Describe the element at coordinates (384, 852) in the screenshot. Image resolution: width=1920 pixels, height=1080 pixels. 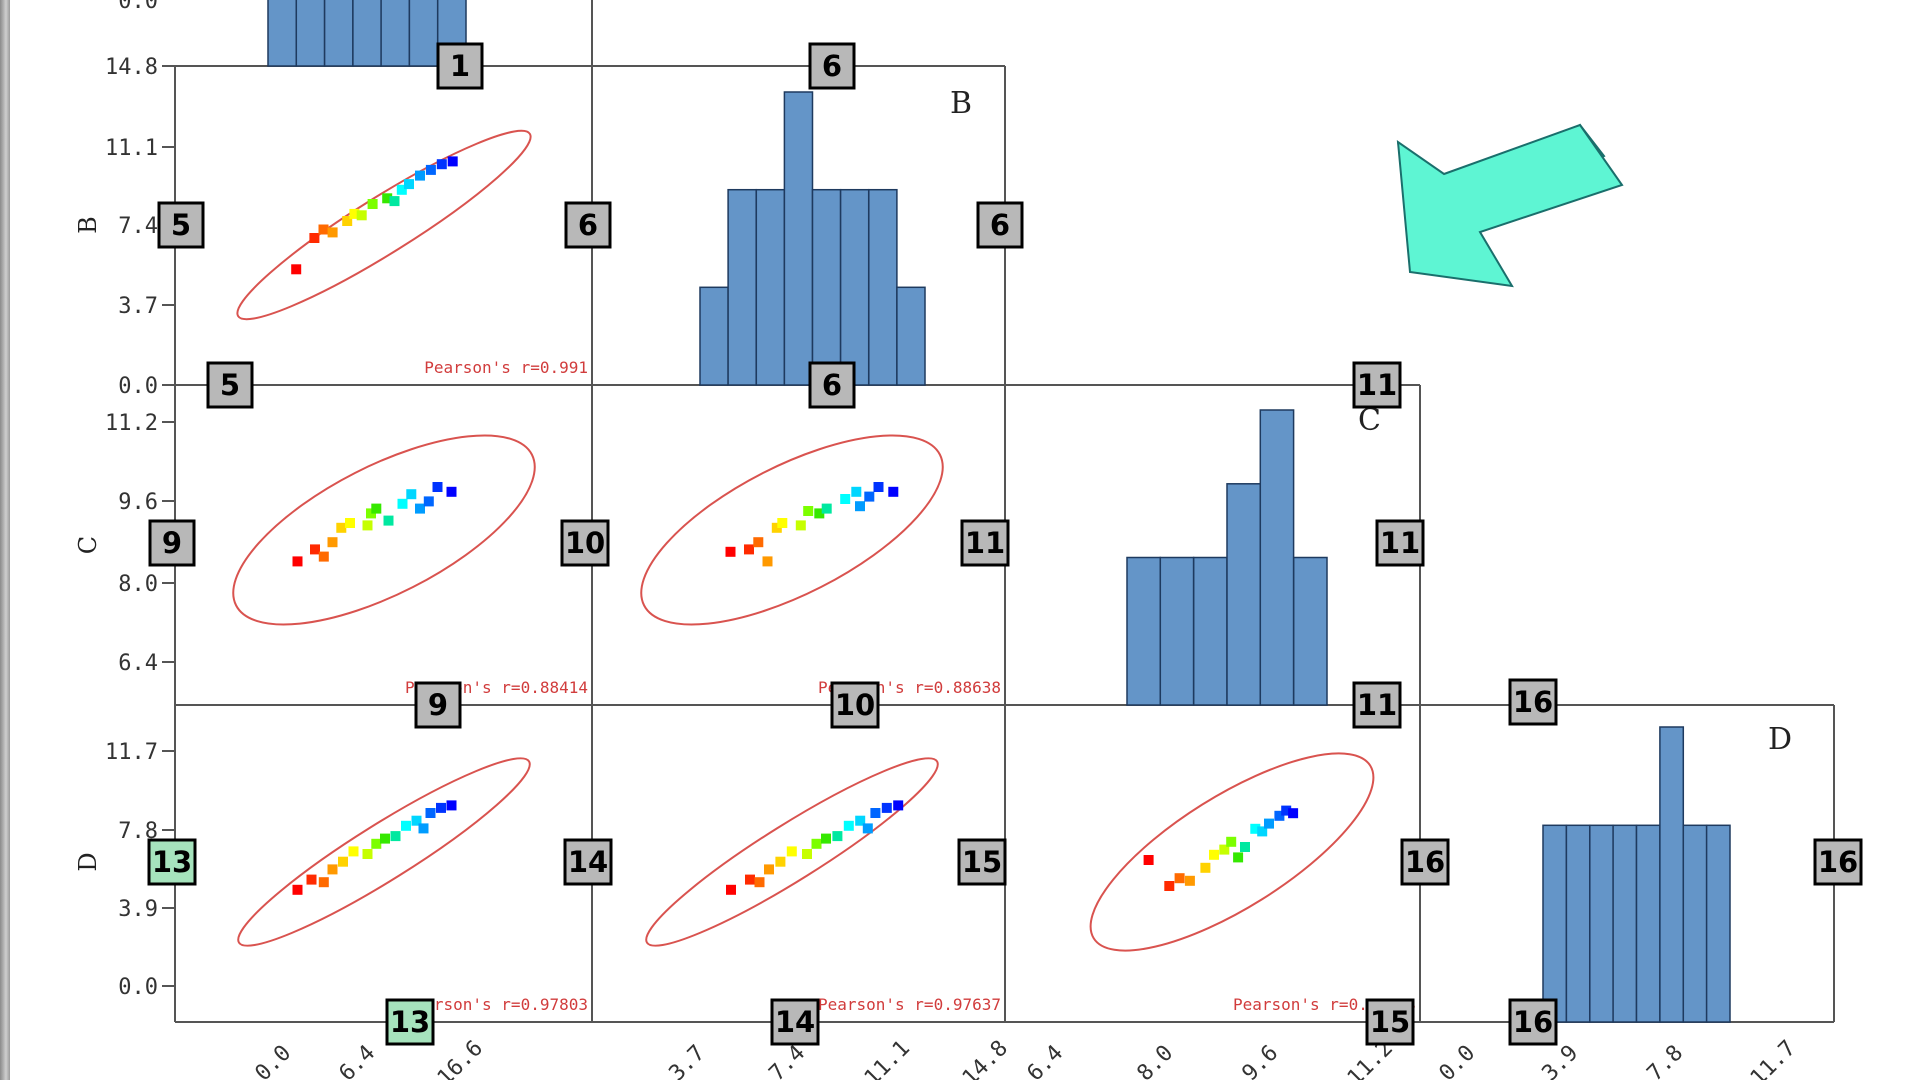
I see `confidence-ellipse` at that location.